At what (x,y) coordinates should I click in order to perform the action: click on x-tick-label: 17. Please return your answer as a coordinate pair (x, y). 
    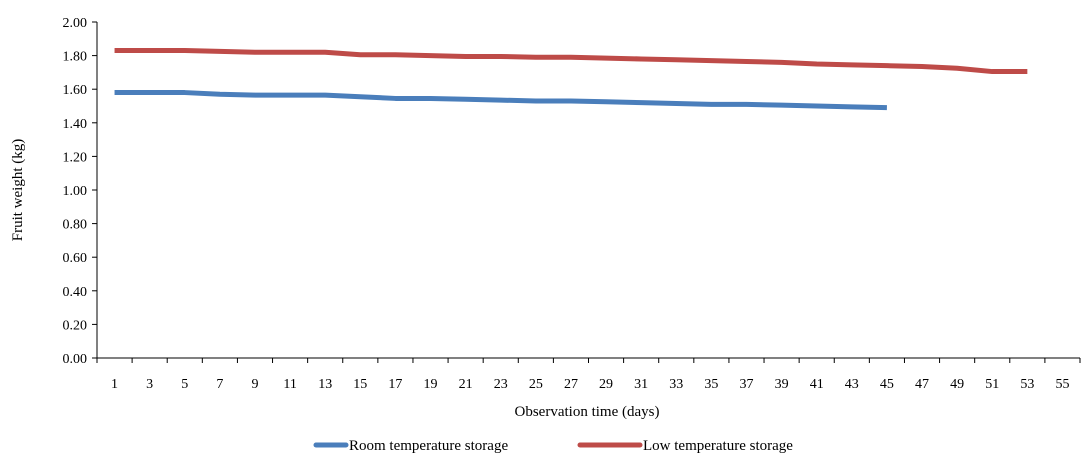
    Looking at the image, I should click on (395, 384).